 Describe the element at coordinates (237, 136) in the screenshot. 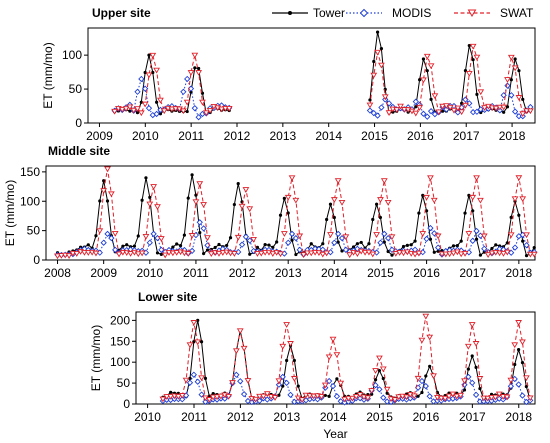

I see `x-tick-label: 2012` at that location.